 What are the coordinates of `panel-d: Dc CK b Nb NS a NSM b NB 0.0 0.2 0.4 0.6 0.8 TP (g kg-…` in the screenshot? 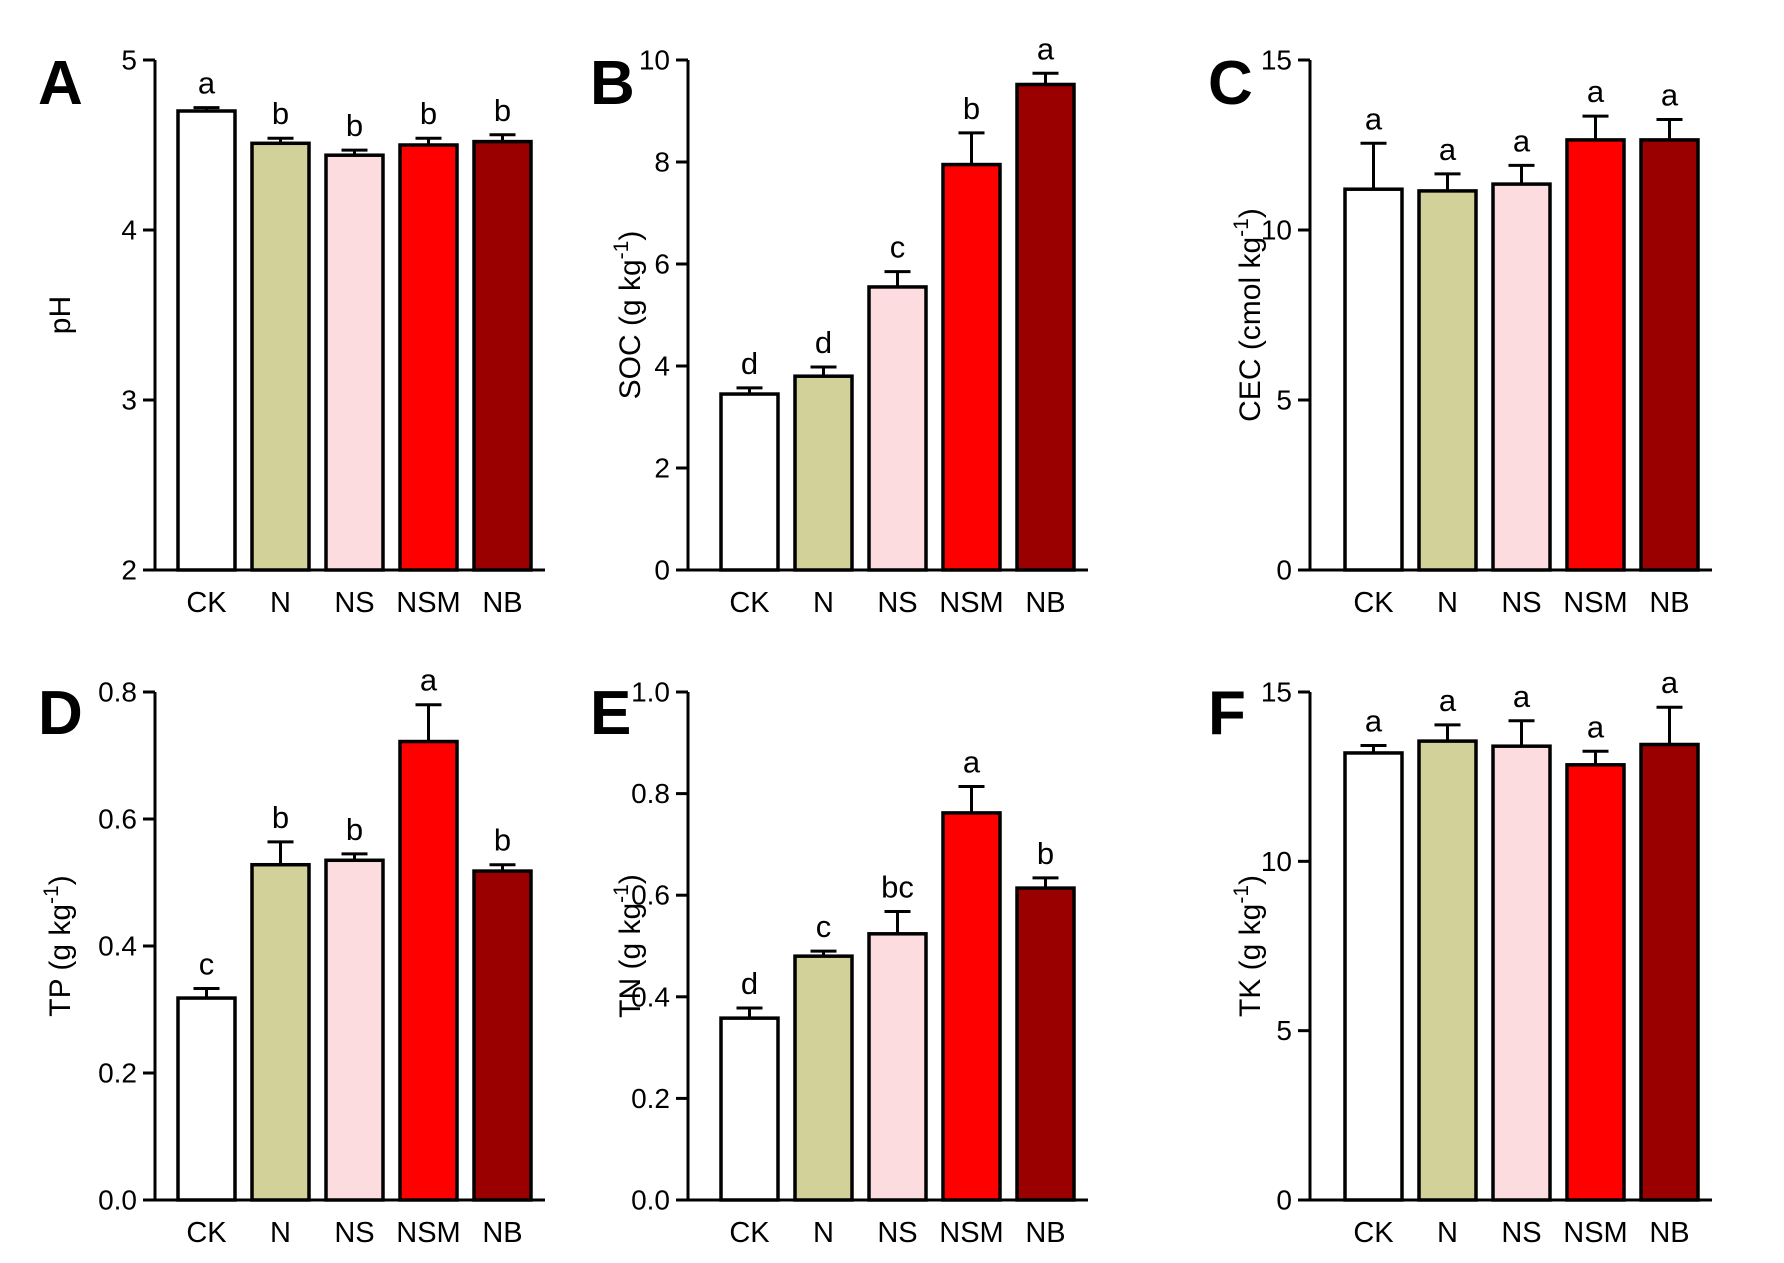 It's located at (291, 956).